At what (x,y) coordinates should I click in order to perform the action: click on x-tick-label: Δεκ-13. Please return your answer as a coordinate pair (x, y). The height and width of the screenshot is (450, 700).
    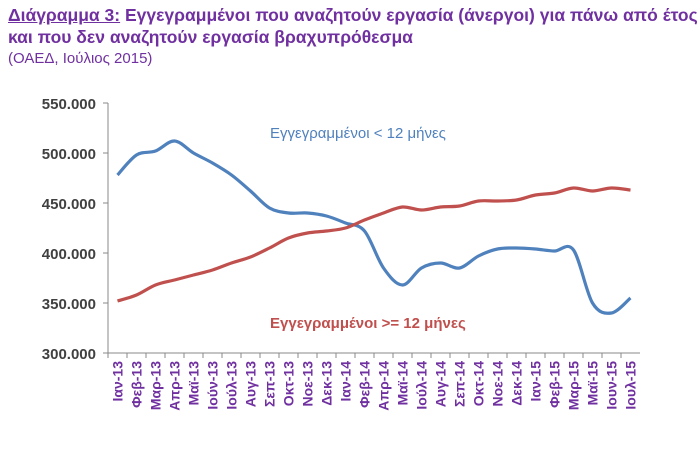
    Looking at the image, I should click on (327, 383).